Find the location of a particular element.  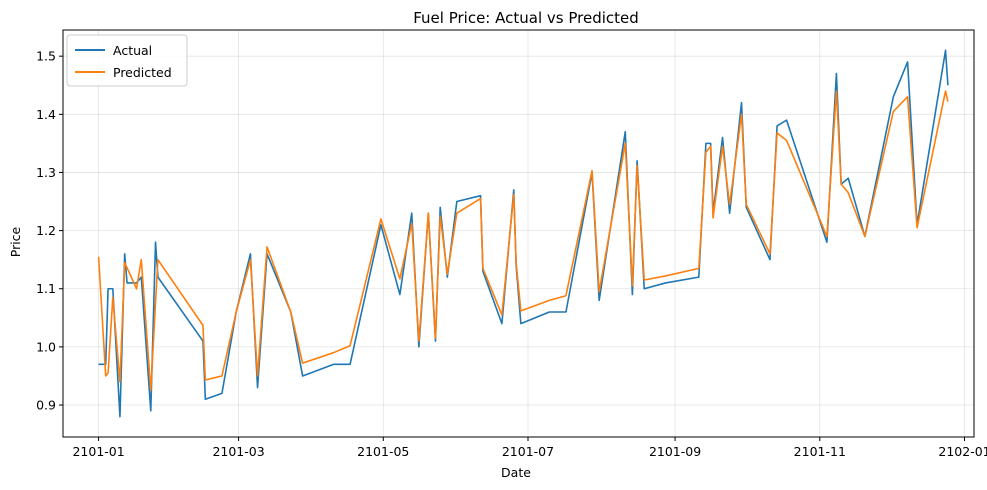

y-tick-label: 1.2 is located at coordinates (46, 230).